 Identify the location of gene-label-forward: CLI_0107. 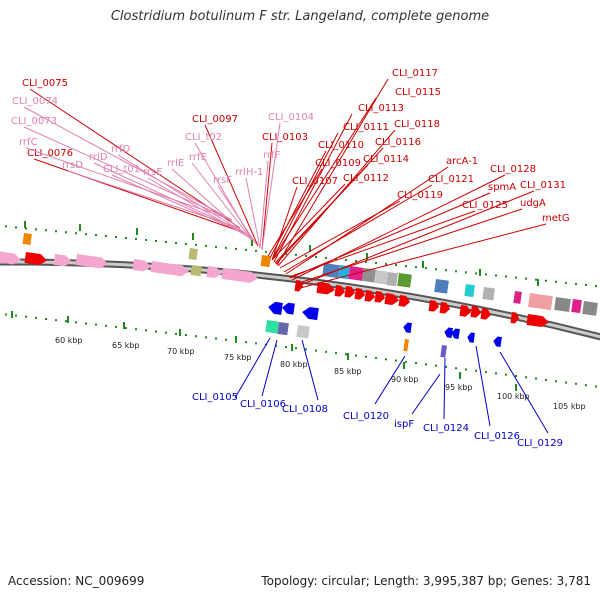
(315, 181).